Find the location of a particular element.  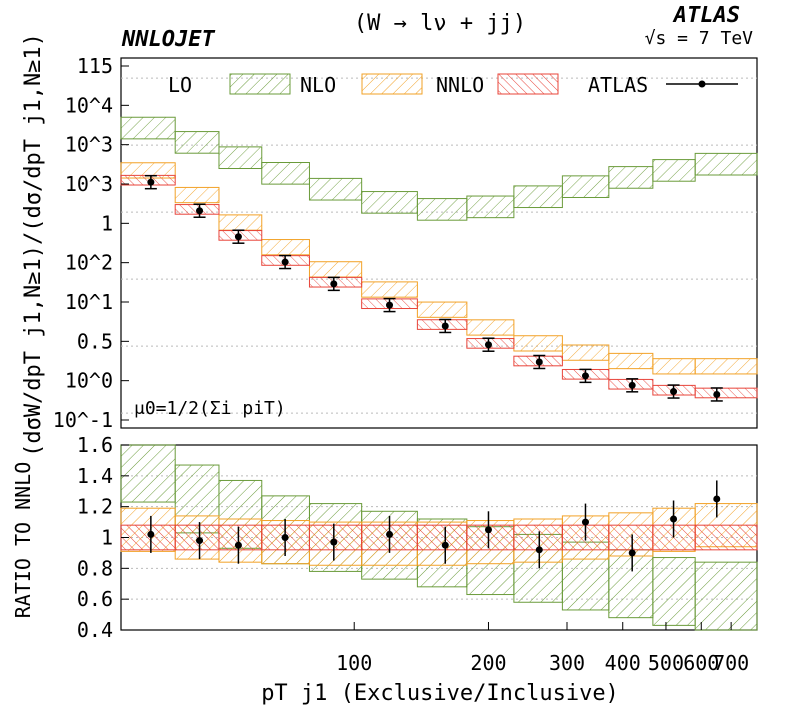

x-tick-label: 100 is located at coordinates (354, 663).